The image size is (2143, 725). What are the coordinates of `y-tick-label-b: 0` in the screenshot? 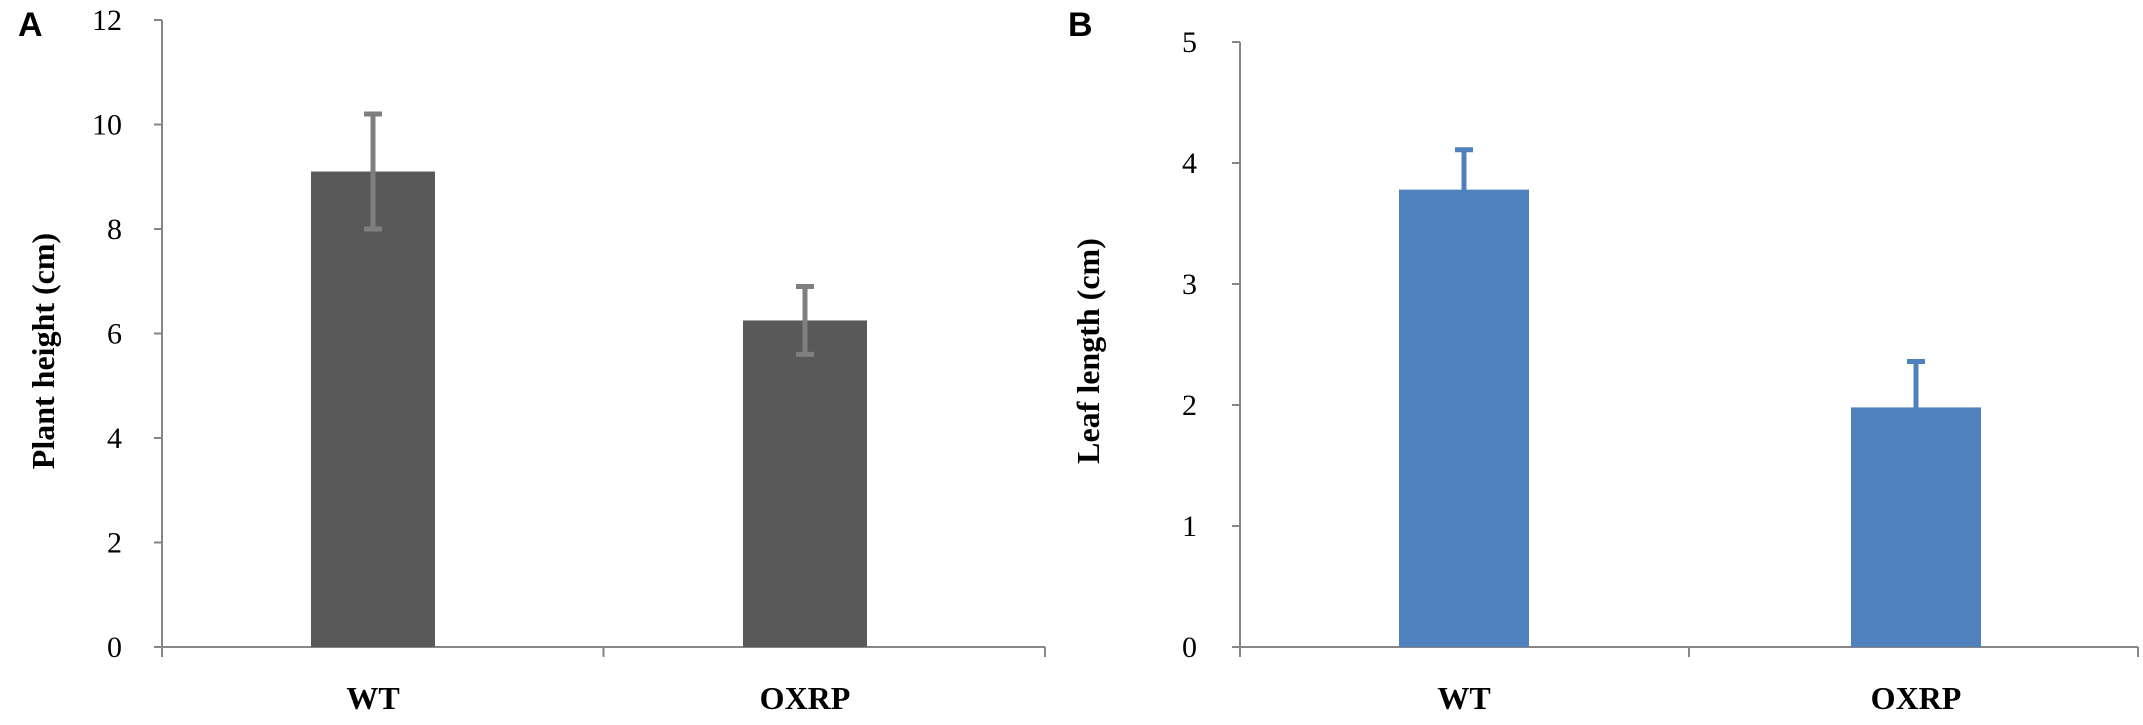 It's located at (1189, 647).